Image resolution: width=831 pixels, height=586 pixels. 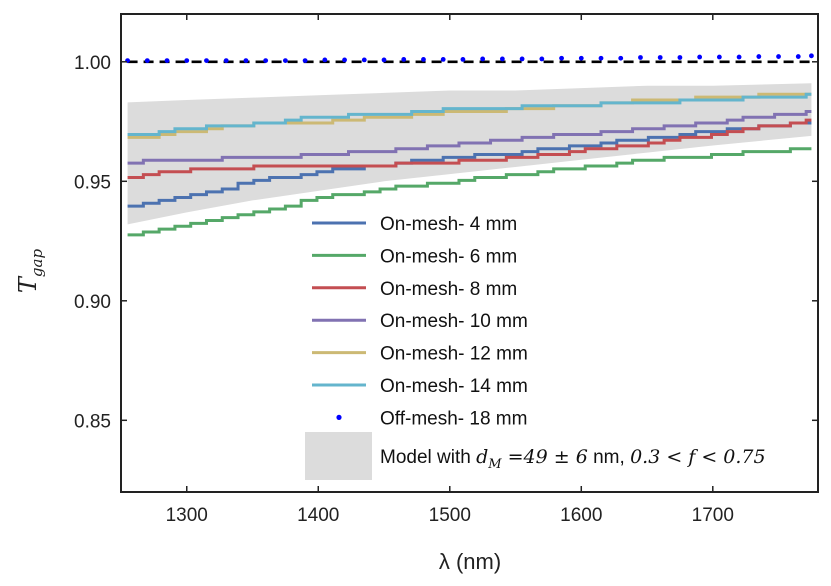 I want to click on legend-label-on-mesh-12-mm: On-mesh- 12 mm, so click(x=454, y=354).